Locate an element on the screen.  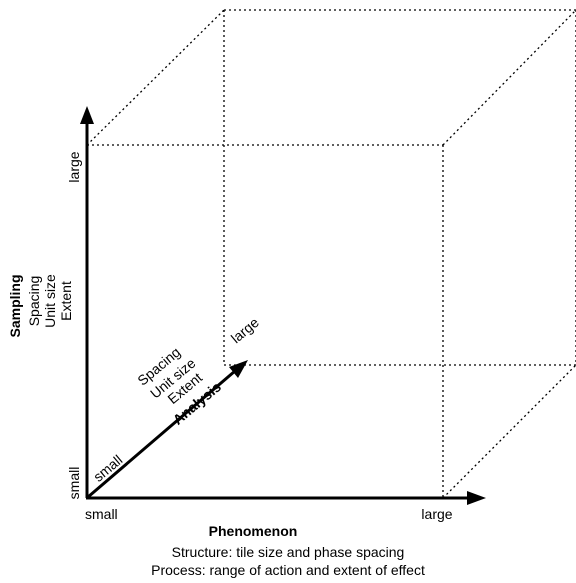
sampling-item-unit-size: Unit size is located at coordinates (50, 301).